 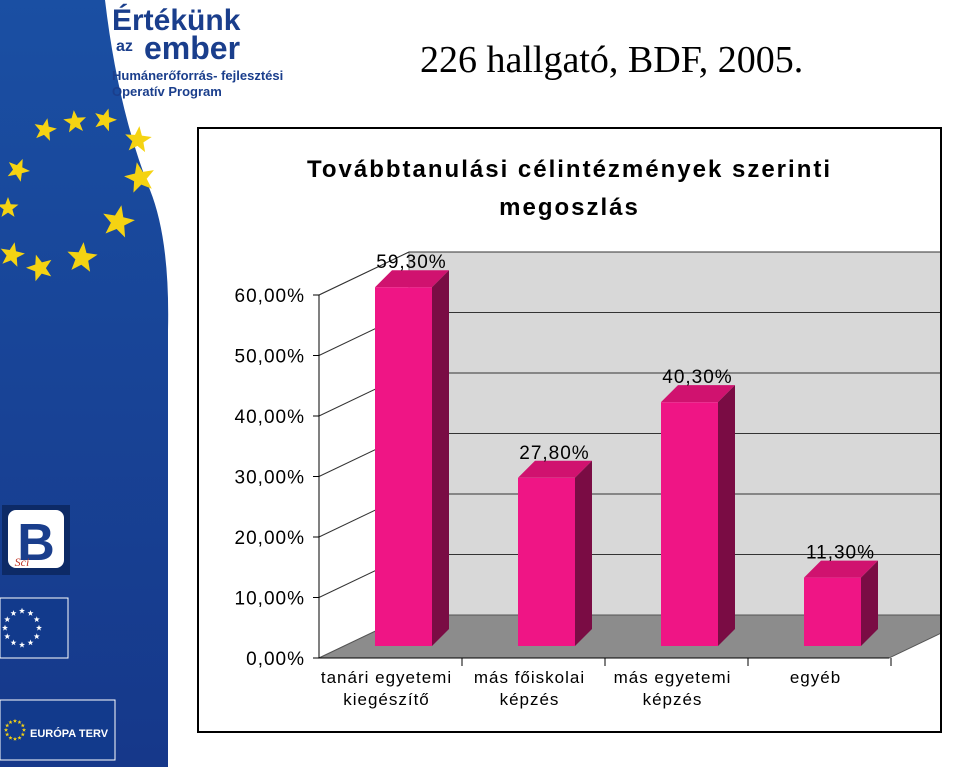 I want to click on logo-line-2a: az, so click(x=124, y=46).